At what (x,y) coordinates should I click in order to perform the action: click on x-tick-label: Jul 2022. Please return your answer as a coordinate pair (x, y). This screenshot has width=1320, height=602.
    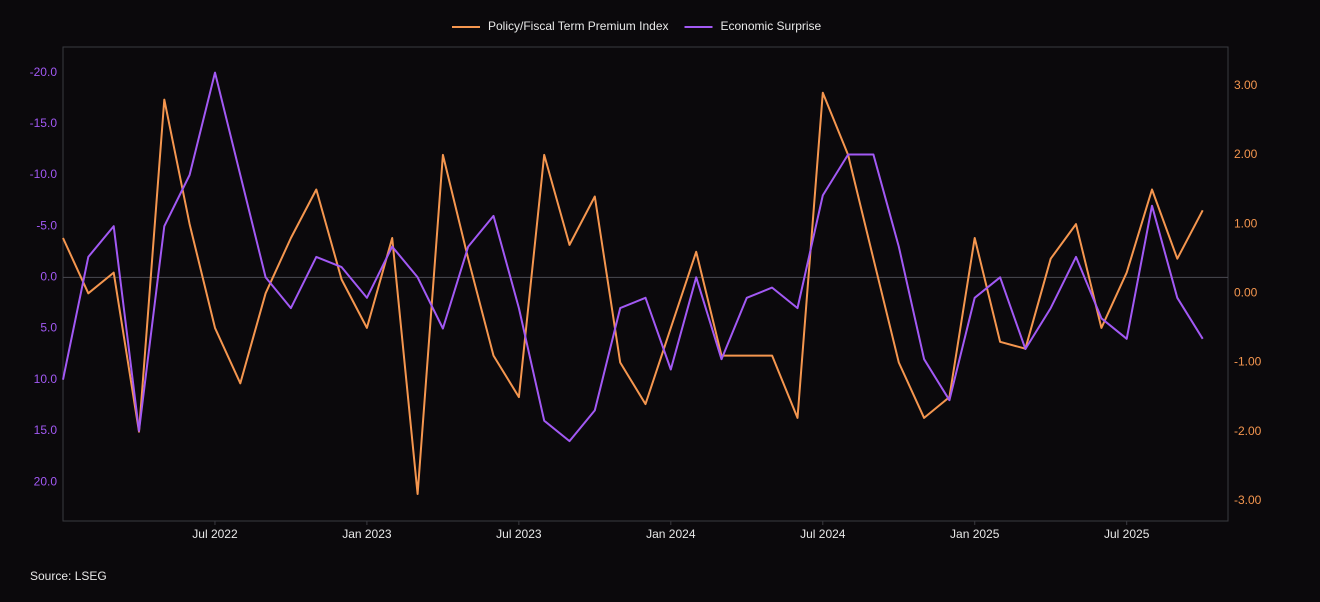
    Looking at the image, I should click on (215, 534).